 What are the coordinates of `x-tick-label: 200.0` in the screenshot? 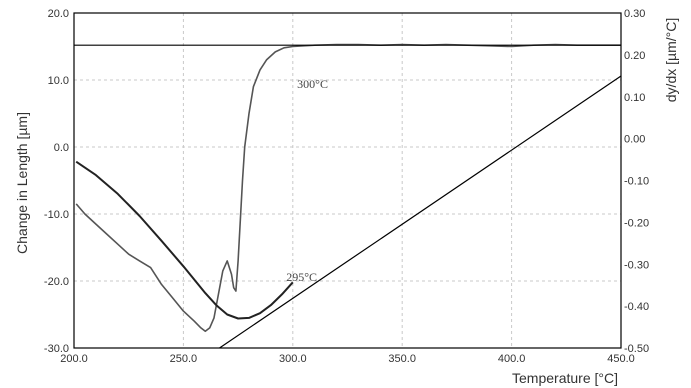 It's located at (74, 359).